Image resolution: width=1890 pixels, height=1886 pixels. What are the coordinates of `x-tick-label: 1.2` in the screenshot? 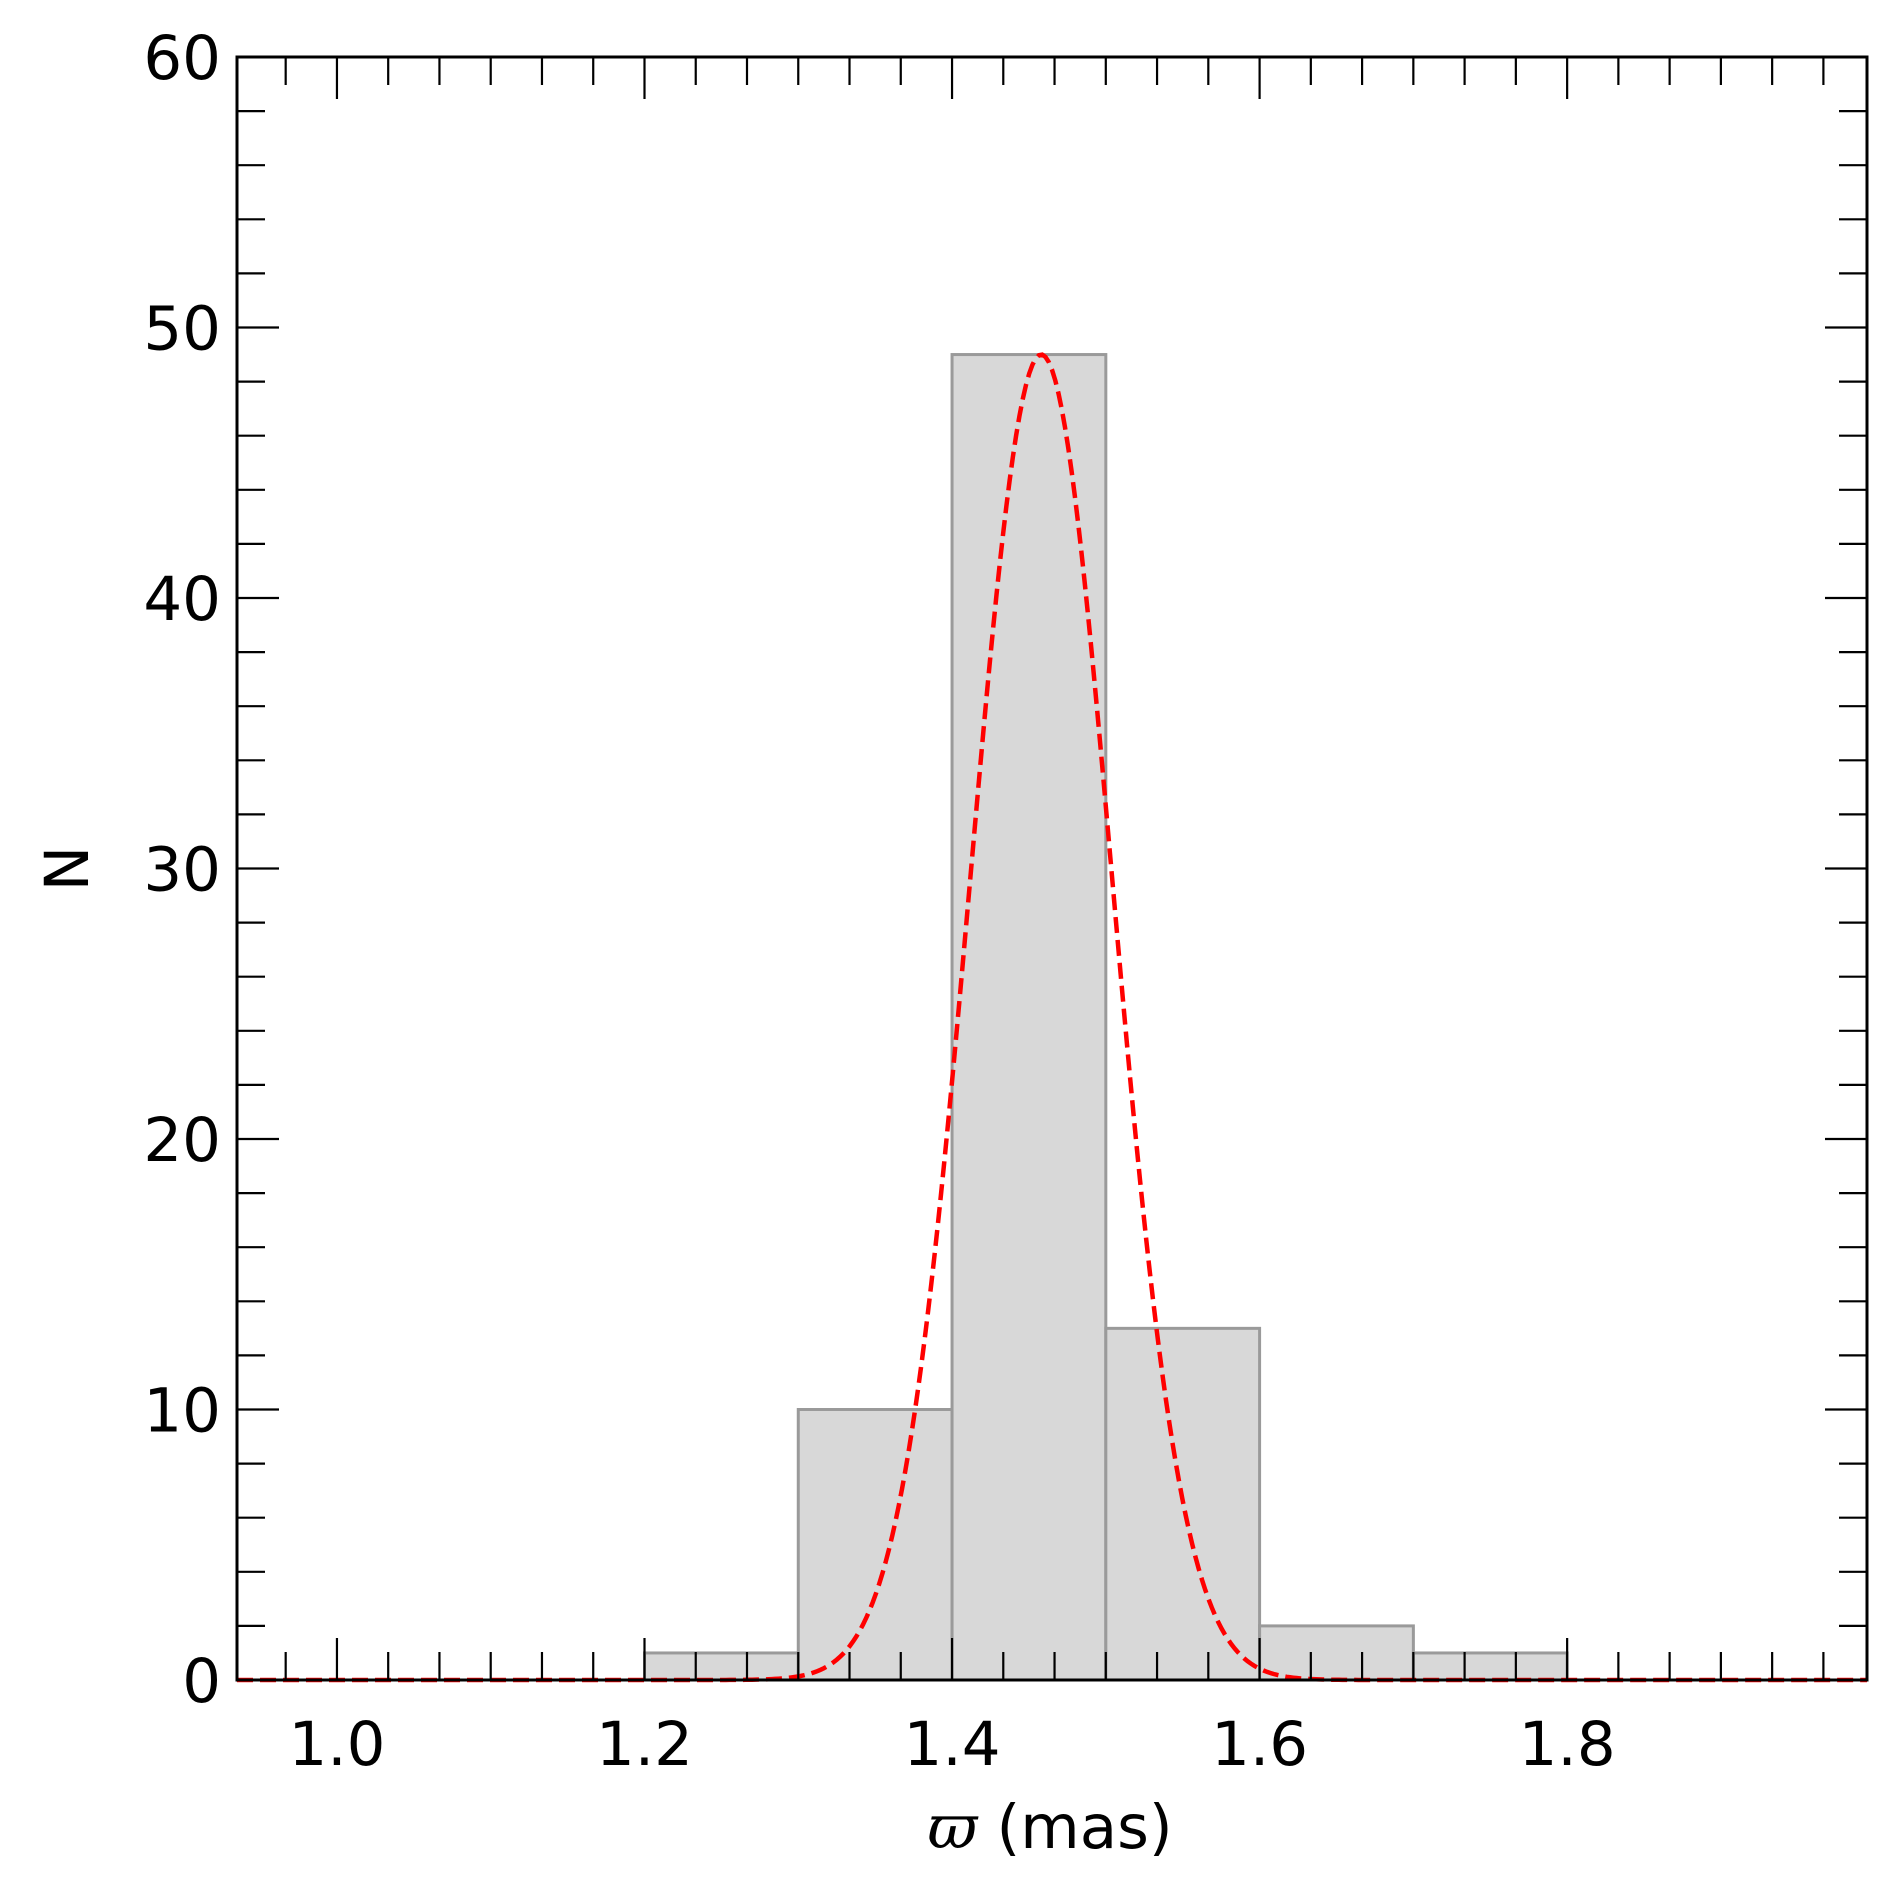 It's located at (644, 1744).